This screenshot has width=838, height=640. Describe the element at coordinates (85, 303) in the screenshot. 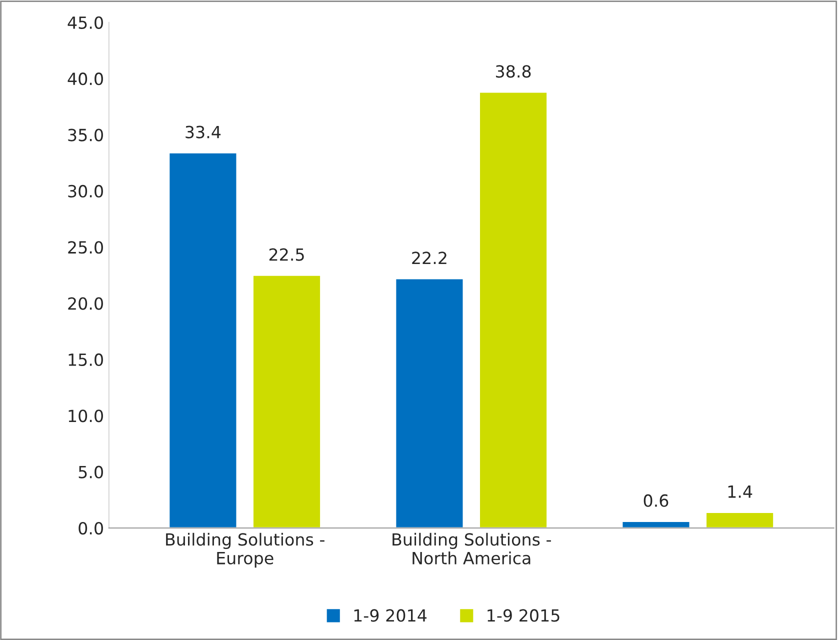

I see `y-tick-label: 20.0` at that location.